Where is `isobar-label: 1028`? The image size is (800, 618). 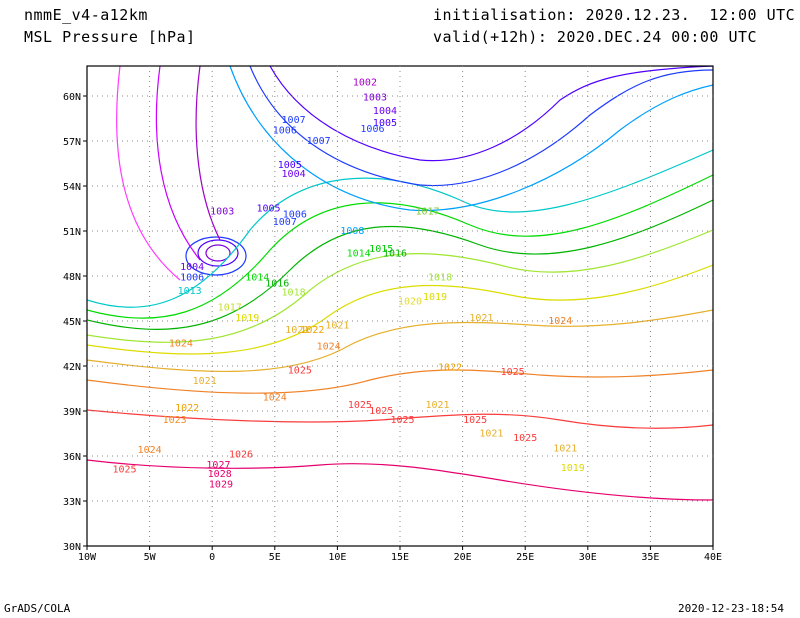 isobar-label: 1028 is located at coordinates (220, 474).